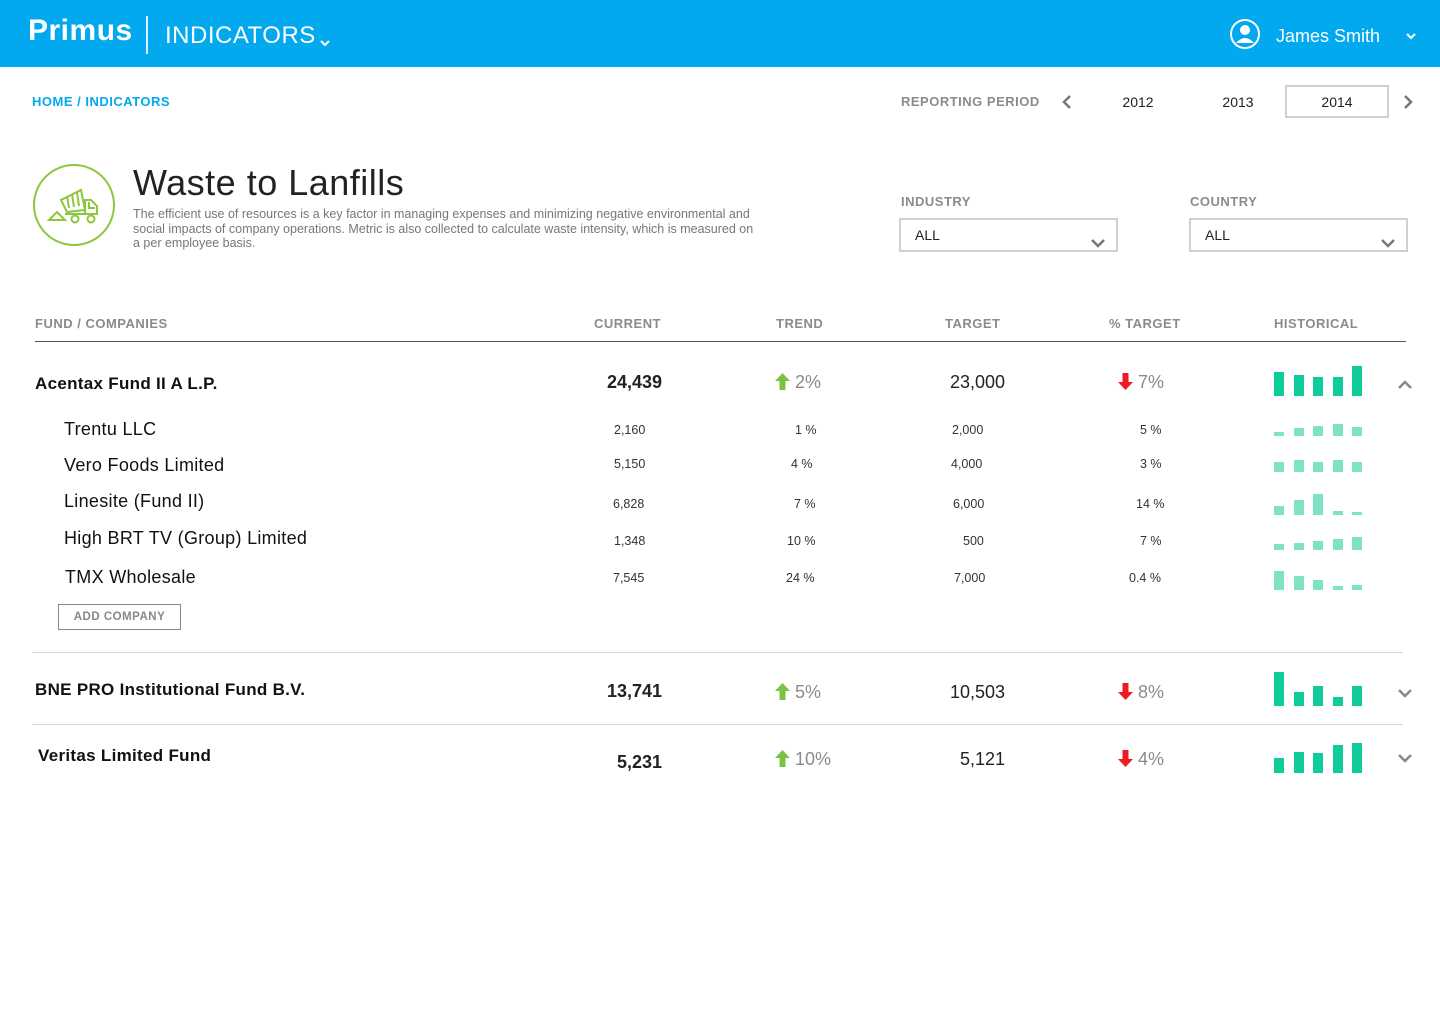  What do you see at coordinates (269, 182) in the screenshot?
I see `indicator-title: Waste to Lanfills` at bounding box center [269, 182].